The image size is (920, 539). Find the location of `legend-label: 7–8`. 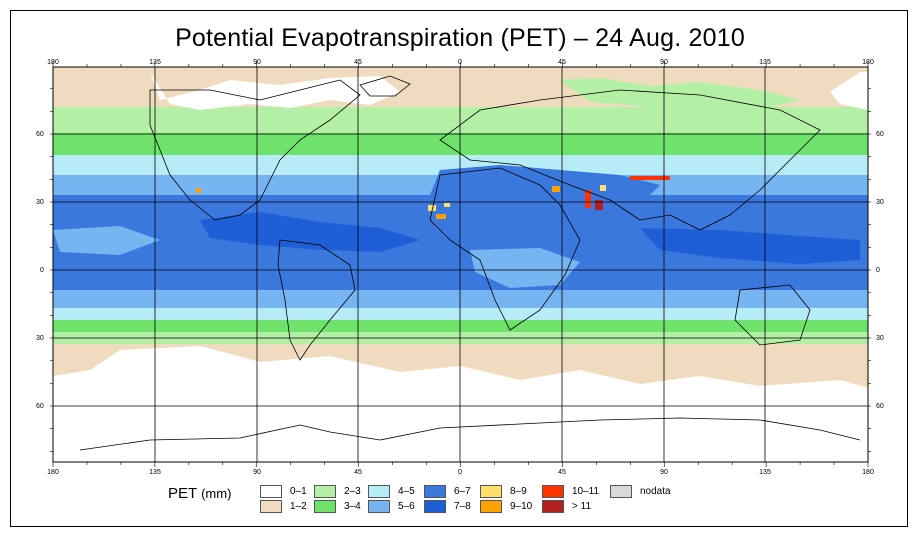

legend-label: 7–8 is located at coordinates (462, 506).